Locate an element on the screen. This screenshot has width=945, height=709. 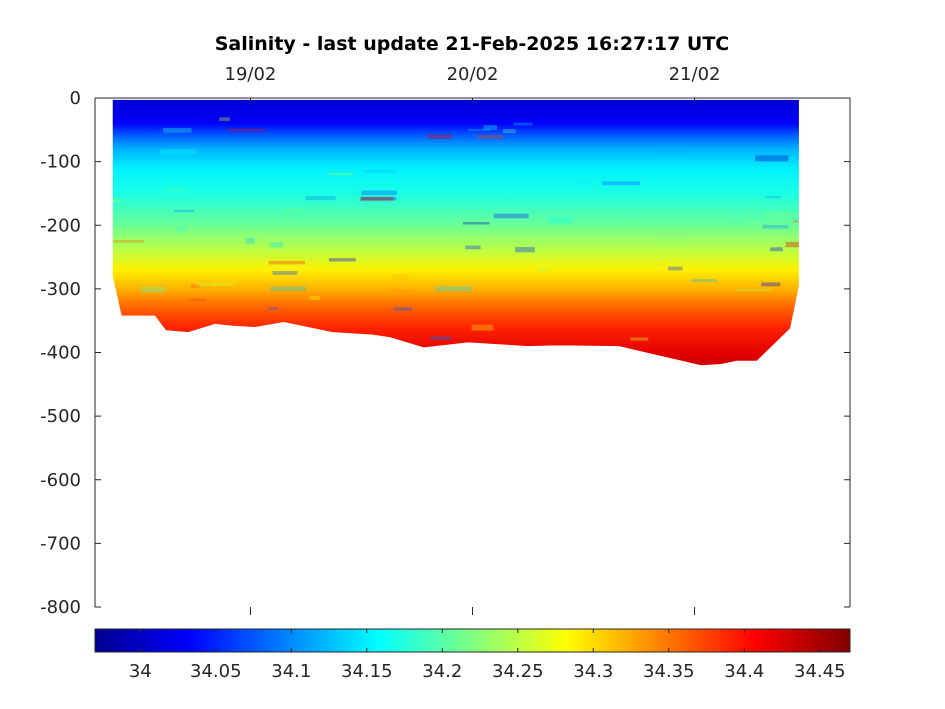
y-tick-label: -200 is located at coordinates (60, 225).